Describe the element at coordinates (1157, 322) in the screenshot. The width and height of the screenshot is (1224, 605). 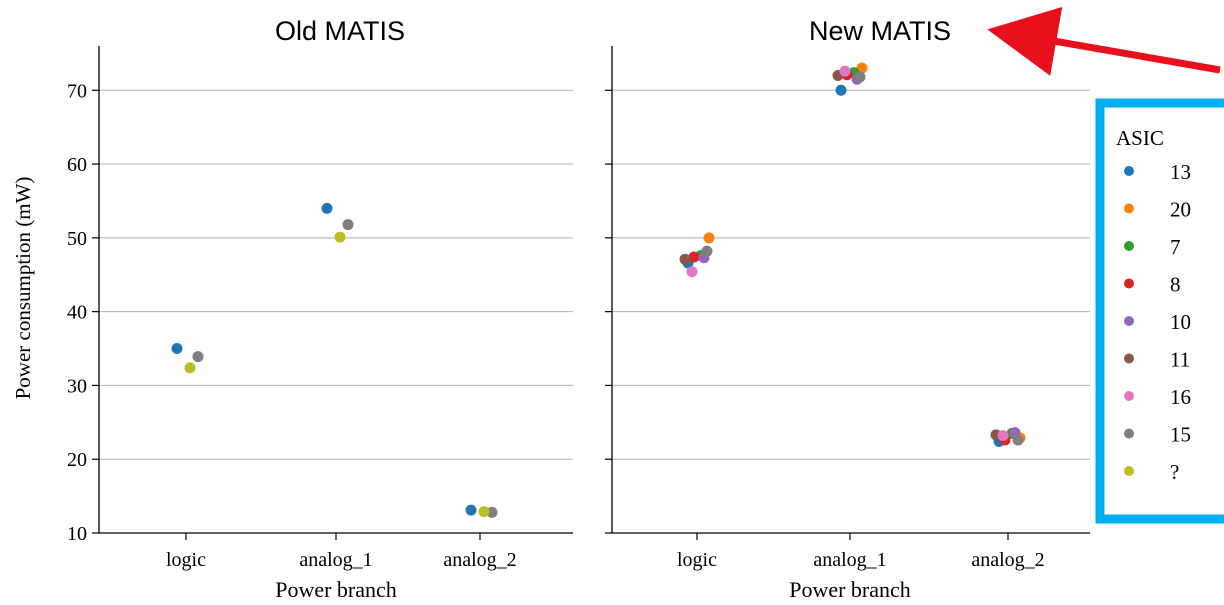
I see `legend-entries: 13 20 7 8 10 11 16 15?` at that location.